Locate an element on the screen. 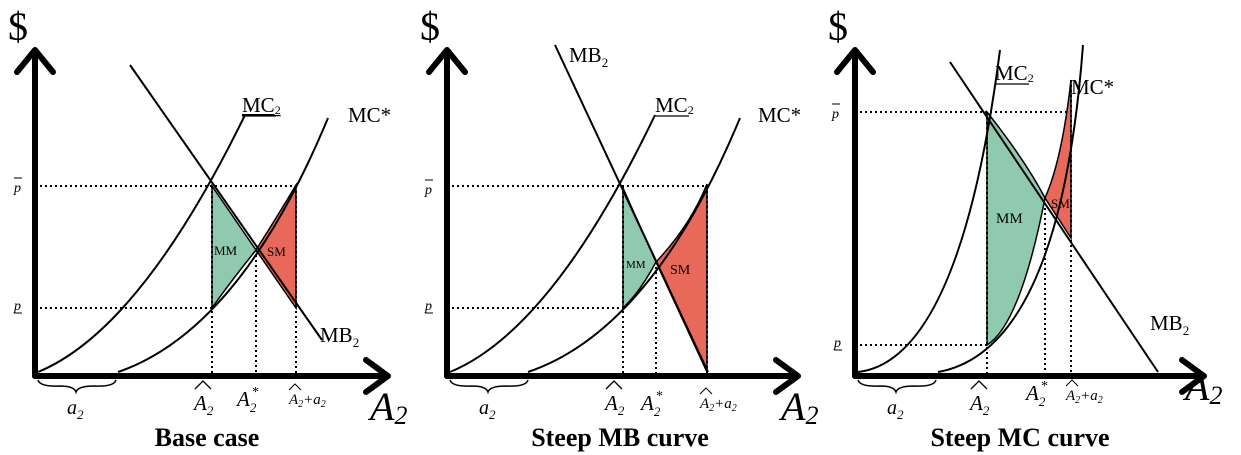 The height and width of the screenshot is (455, 1241). sm-region is located at coordinates (681, 278).